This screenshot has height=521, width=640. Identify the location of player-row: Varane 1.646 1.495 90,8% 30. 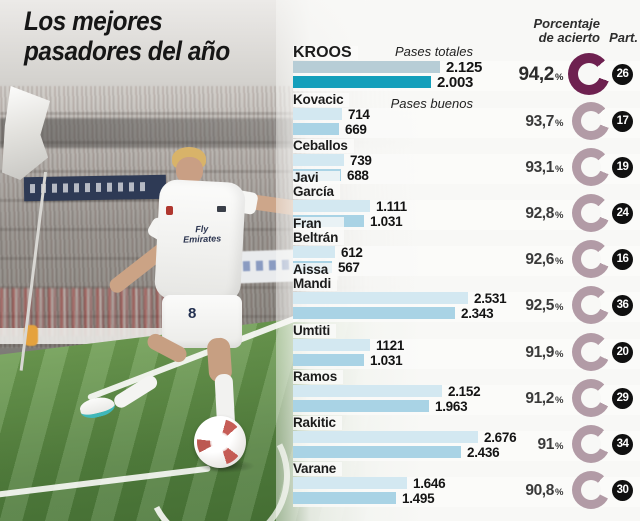
(466, 485).